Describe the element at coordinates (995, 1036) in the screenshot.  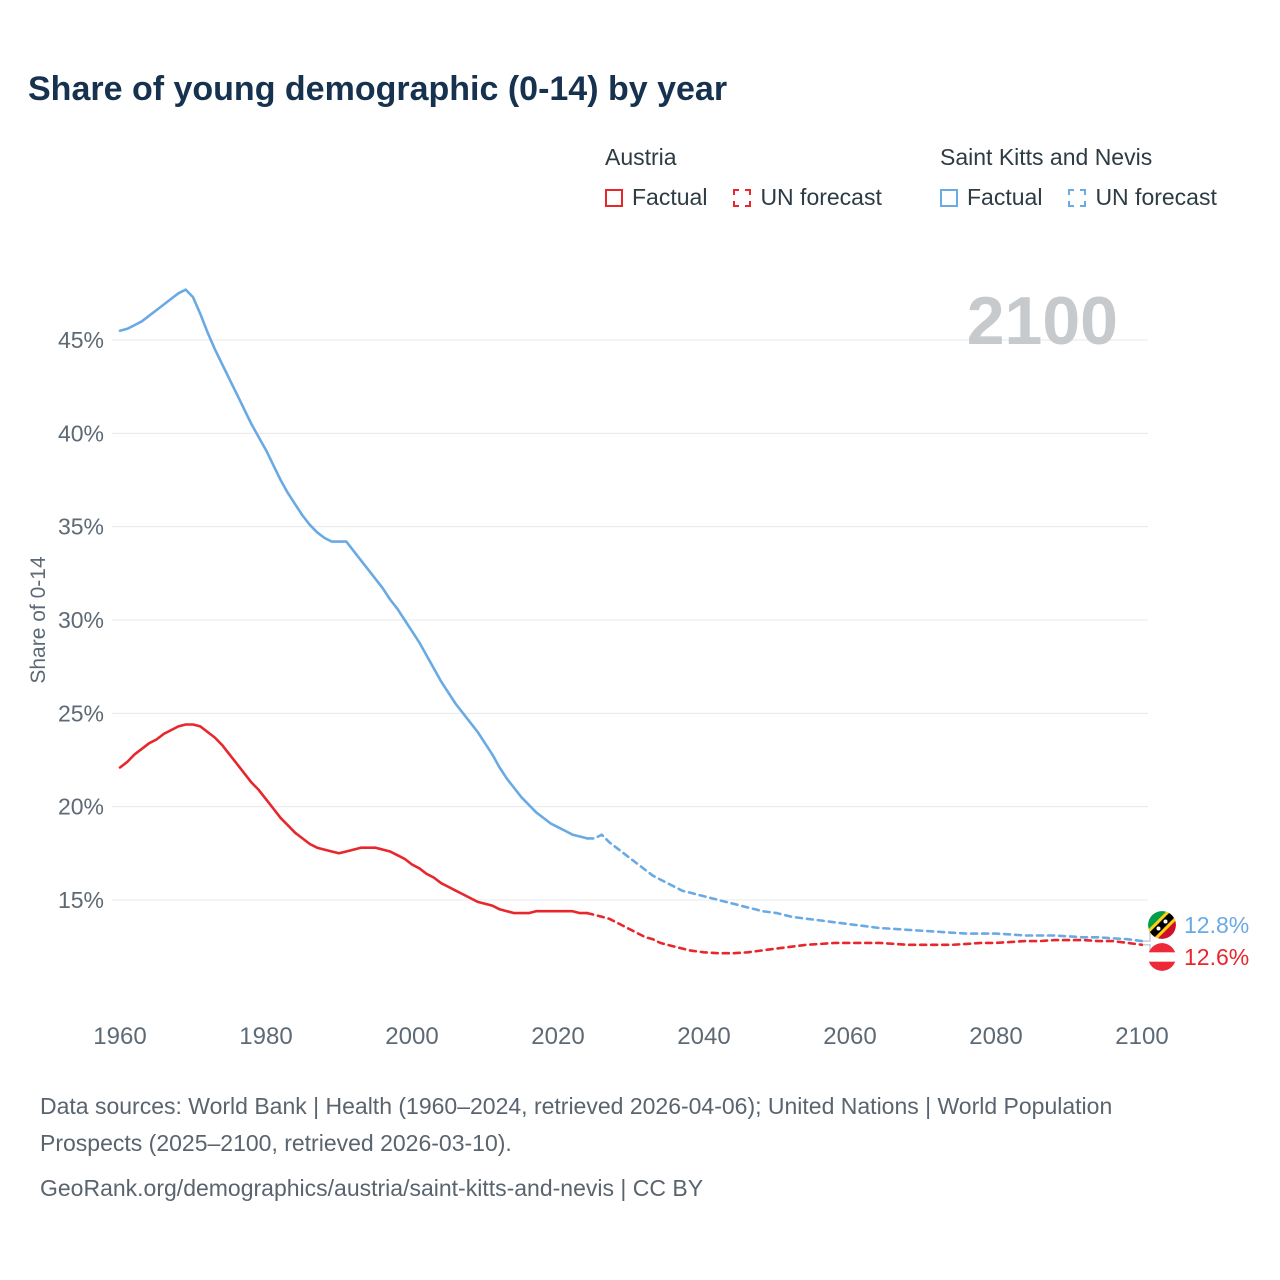
I see `x-tick-label: 2080` at that location.